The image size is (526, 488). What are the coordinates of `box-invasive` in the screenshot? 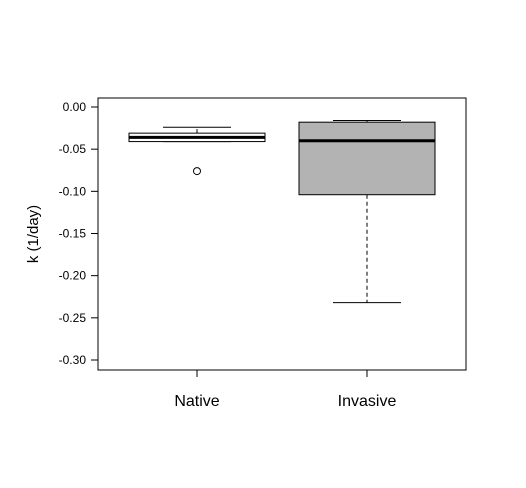 It's located at (367, 158).